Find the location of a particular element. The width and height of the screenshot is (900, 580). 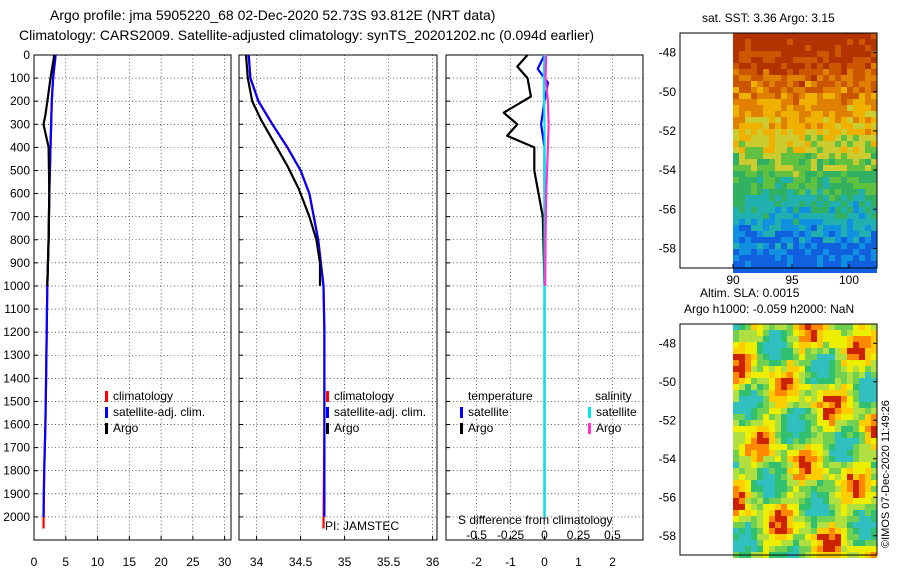

y-tick-label: 2000 is located at coordinates (16, 517).